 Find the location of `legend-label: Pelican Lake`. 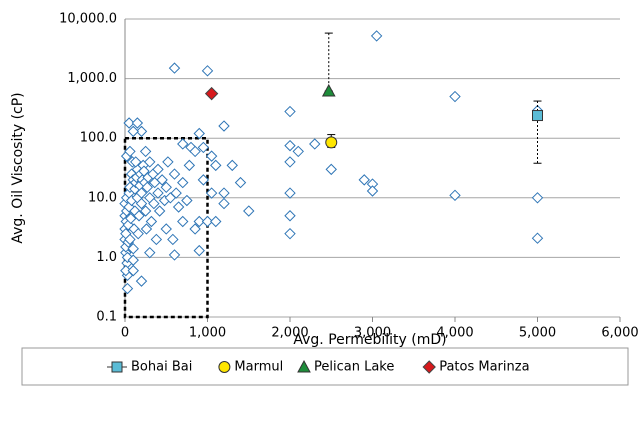

legend-label: Pelican Lake is located at coordinates (354, 367).